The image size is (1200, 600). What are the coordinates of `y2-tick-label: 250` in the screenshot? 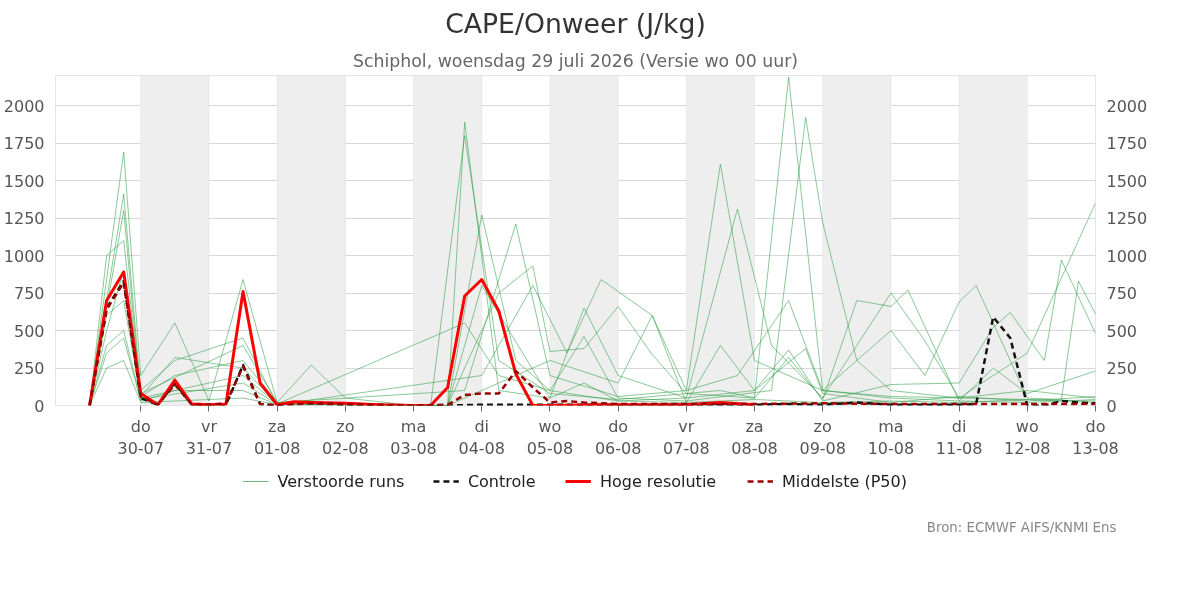 It's located at (1122, 368).